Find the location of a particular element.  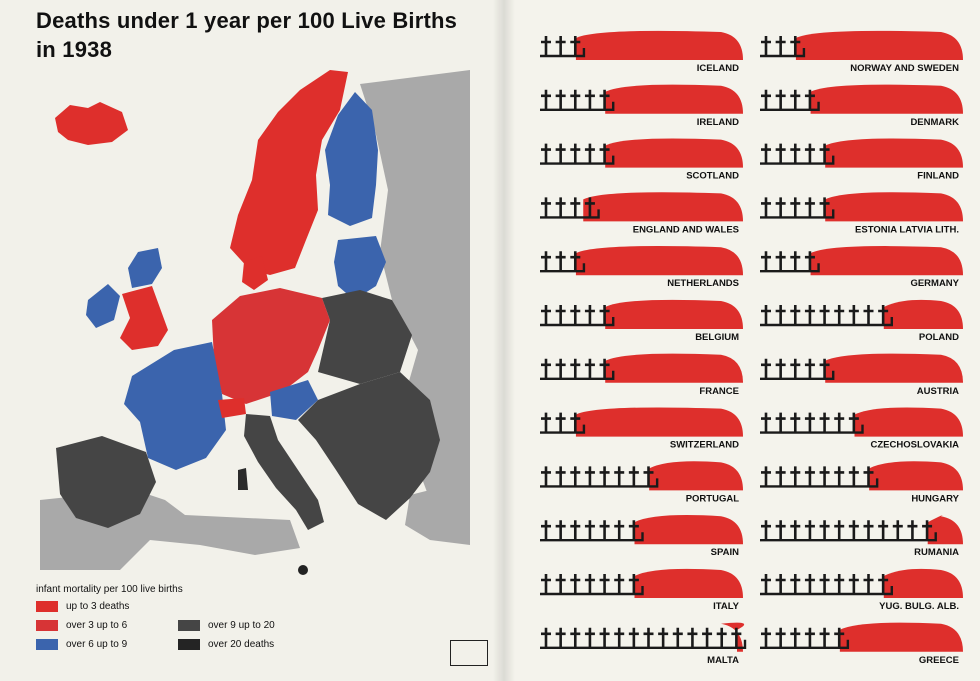

chart-bar: GERMANY is located at coordinates (861, 267).